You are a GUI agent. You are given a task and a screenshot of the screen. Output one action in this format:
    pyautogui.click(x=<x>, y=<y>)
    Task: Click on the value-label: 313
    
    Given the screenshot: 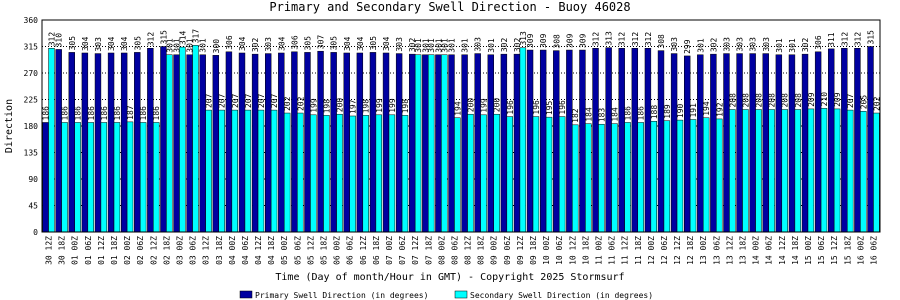 What is the action you would take?
    pyautogui.click(x=609, y=38)
    